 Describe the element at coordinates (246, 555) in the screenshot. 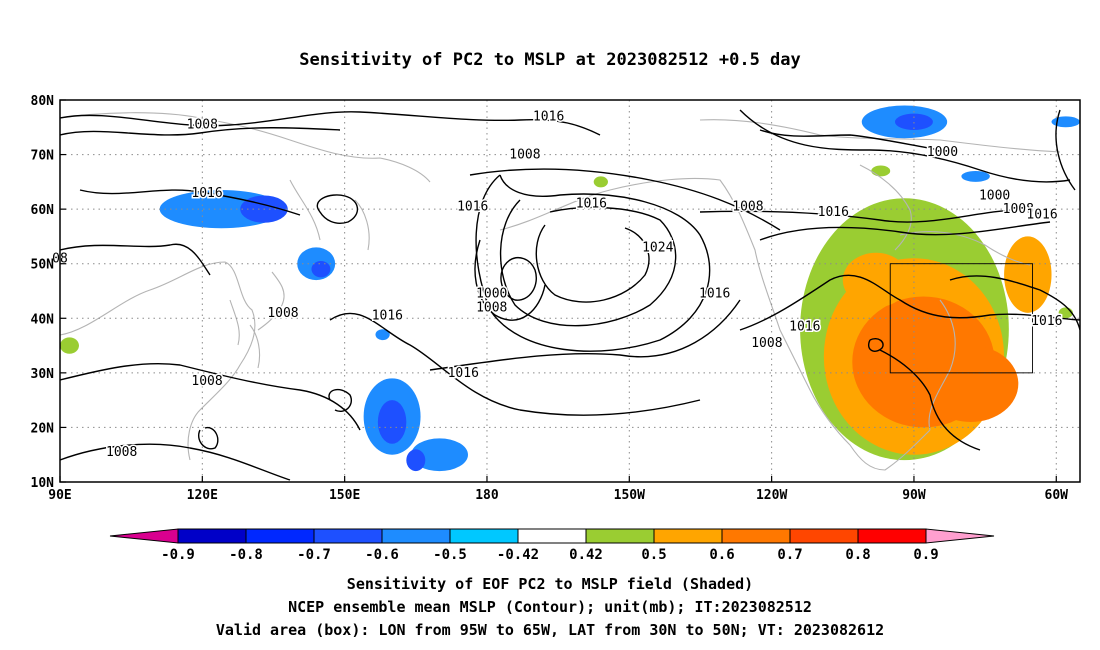

I see `colorbar-label: -0.8` at that location.